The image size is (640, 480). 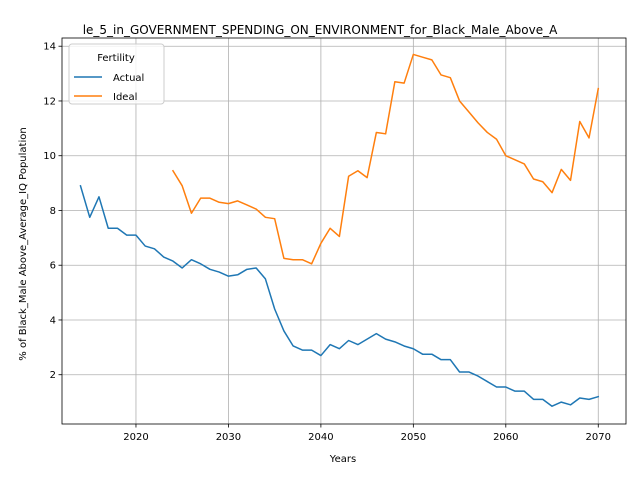 I want to click on legend-title: Fertility, so click(x=116, y=58).